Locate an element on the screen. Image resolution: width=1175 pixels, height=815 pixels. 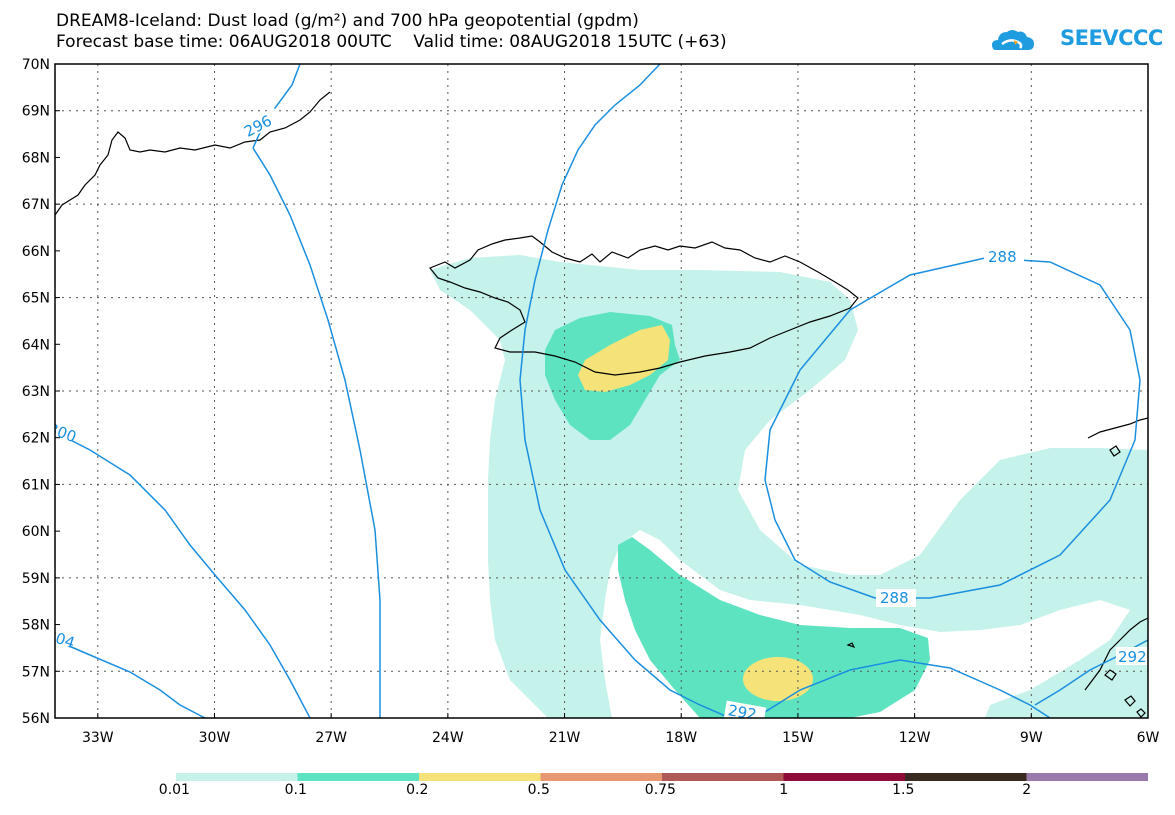
color-legend is located at coordinates (662, 777).